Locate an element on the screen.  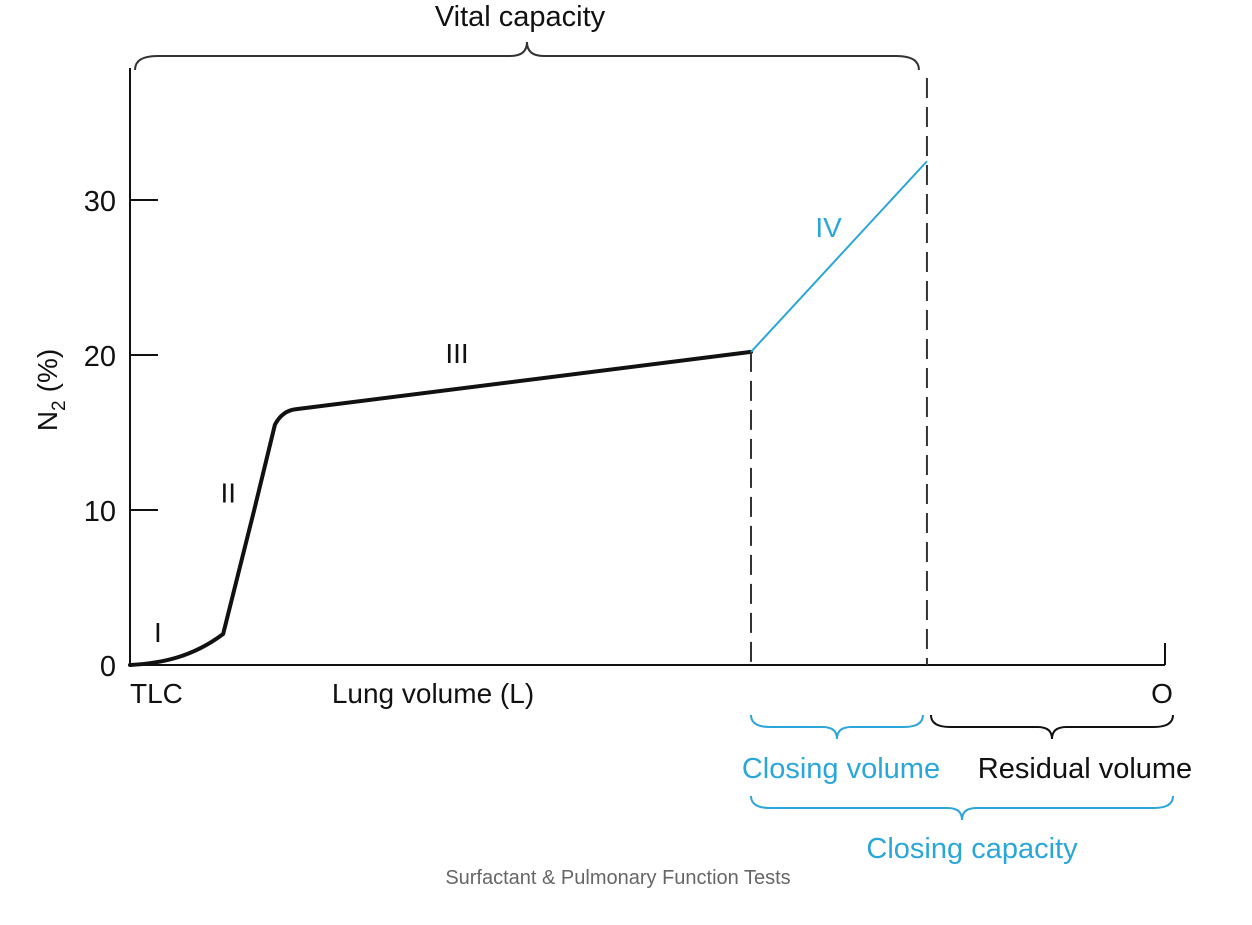
phase-label-ii: II is located at coordinates (229, 492).